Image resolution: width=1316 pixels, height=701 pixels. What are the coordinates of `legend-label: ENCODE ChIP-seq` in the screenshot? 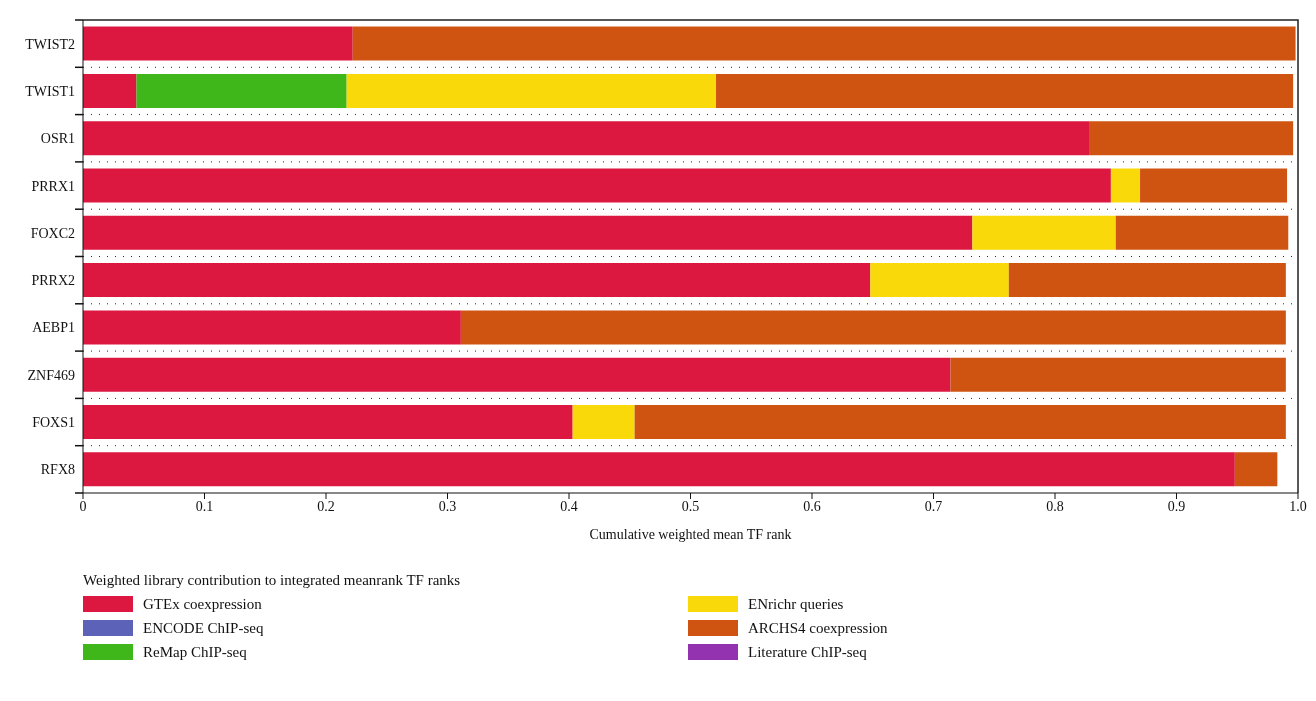 It's located at (203, 628).